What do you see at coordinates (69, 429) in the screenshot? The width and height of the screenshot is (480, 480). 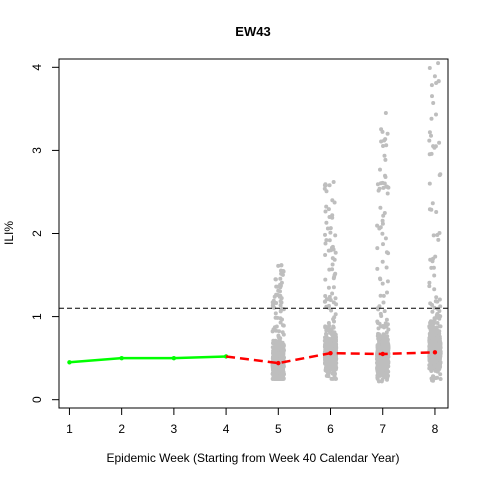 I see `x-tick-label: 1` at bounding box center [69, 429].